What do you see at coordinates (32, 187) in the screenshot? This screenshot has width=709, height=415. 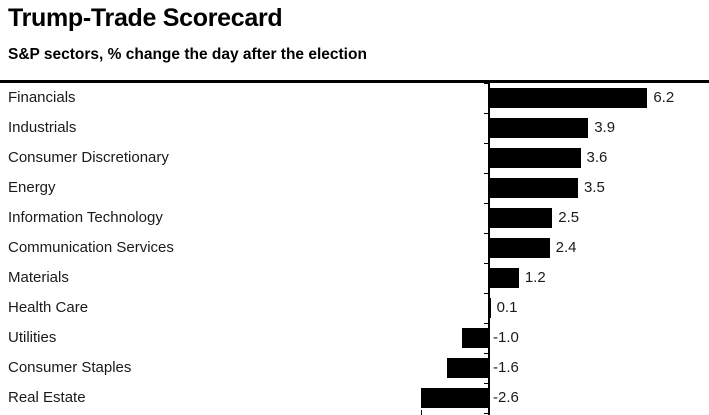 I see `category-label: Energy` at bounding box center [32, 187].